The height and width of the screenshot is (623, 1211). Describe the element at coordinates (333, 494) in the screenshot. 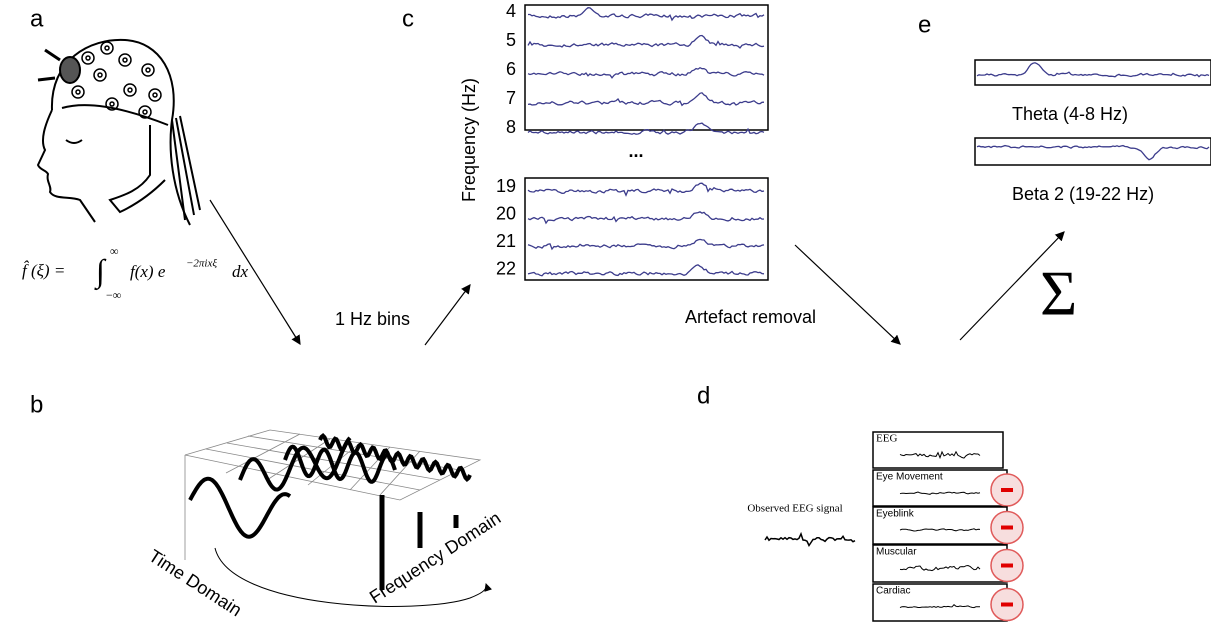

I see `domain-plot` at that location.